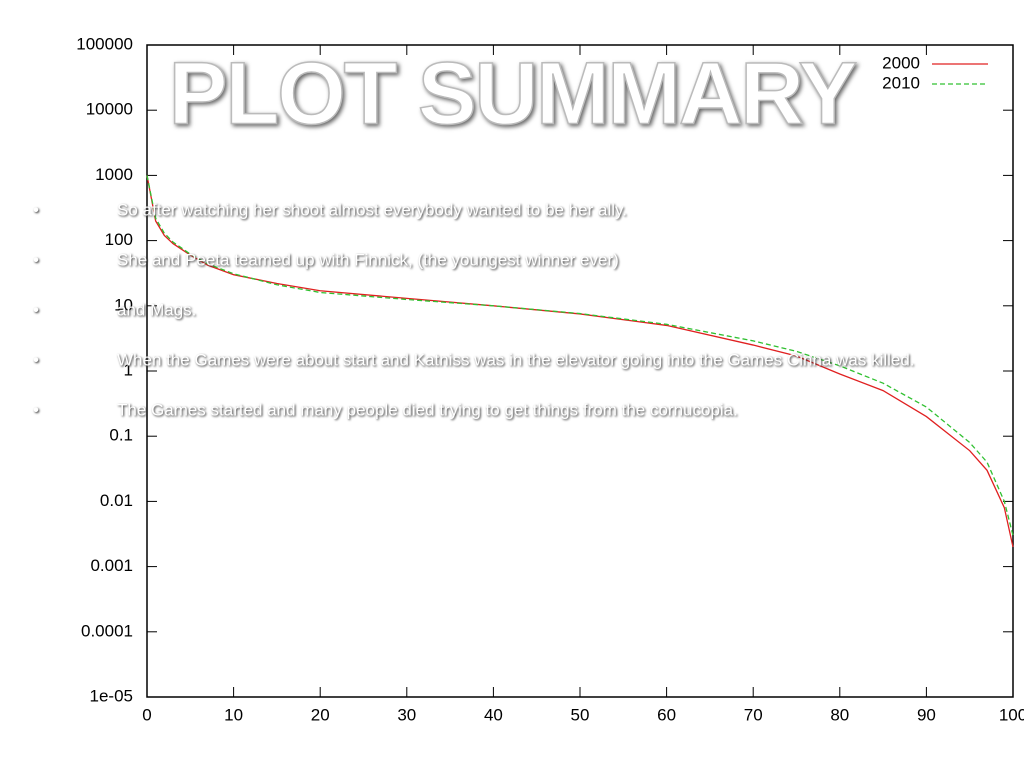  What do you see at coordinates (109, 109) in the screenshot?
I see `y-tick-label: 10000` at bounding box center [109, 109].